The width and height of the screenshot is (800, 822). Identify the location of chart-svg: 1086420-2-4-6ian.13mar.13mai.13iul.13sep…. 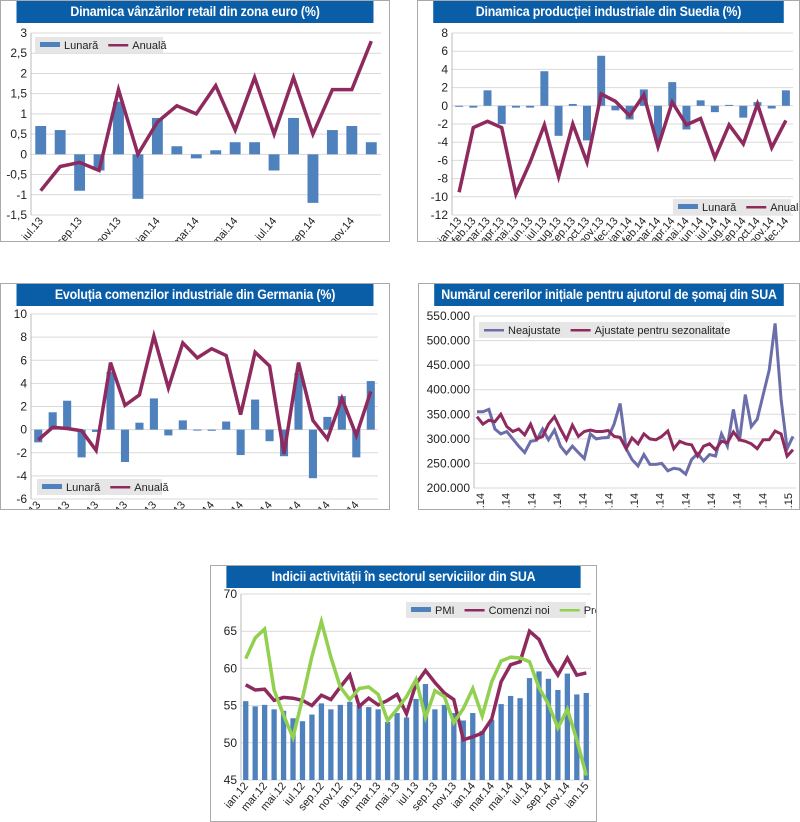
(196, 408).